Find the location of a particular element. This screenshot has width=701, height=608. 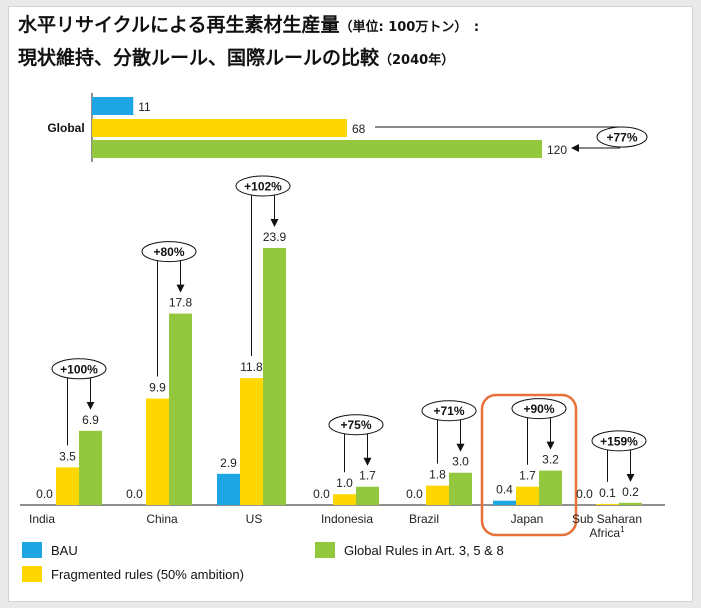

annotation-label-6: +90% is located at coordinates (538, 409).